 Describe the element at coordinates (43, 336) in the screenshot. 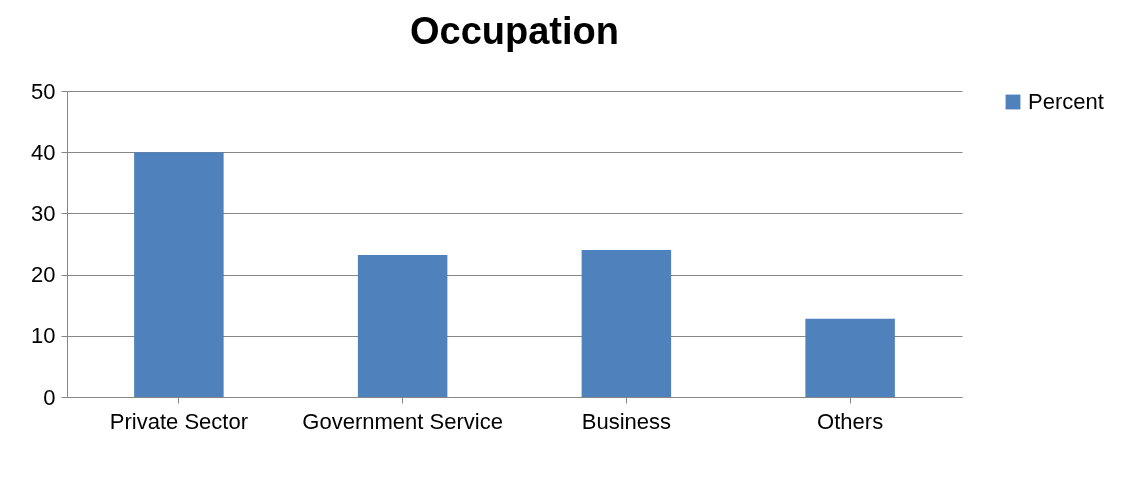

I see `y-tick-label: 10` at that location.